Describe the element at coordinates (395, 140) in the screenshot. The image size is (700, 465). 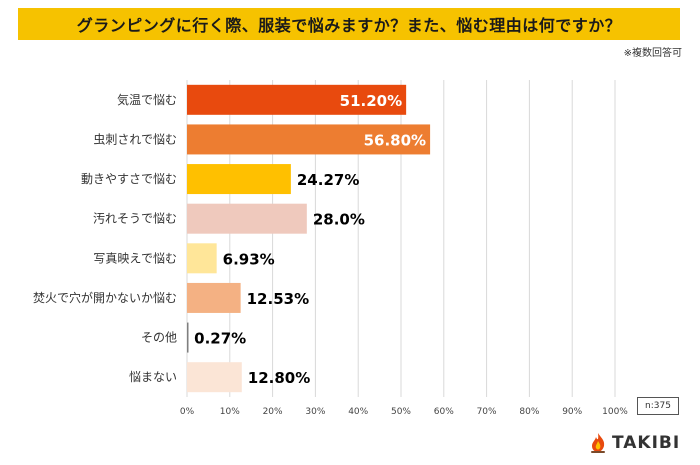
I see `value-label: 56.80%` at that location.